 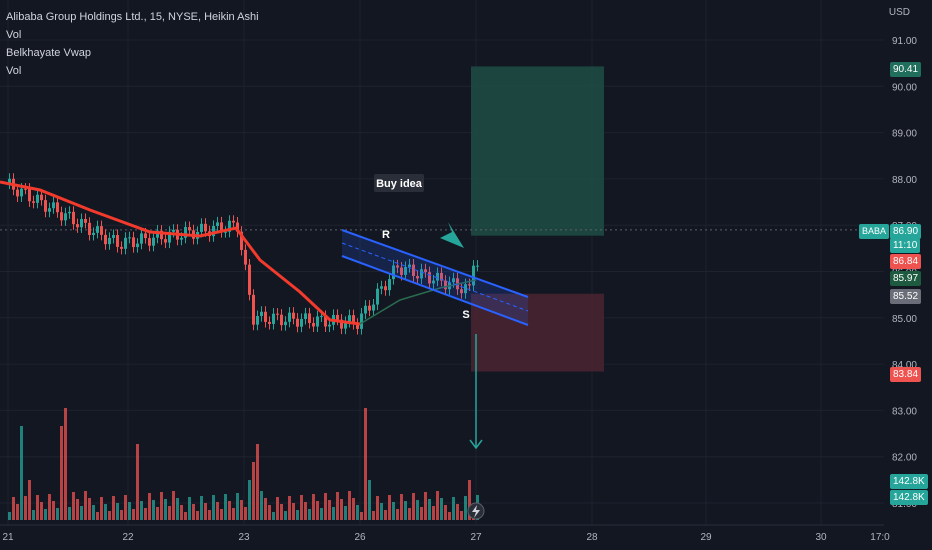 What do you see at coordinates (128, 537) in the screenshot?
I see `x-tick-label: 22` at bounding box center [128, 537].